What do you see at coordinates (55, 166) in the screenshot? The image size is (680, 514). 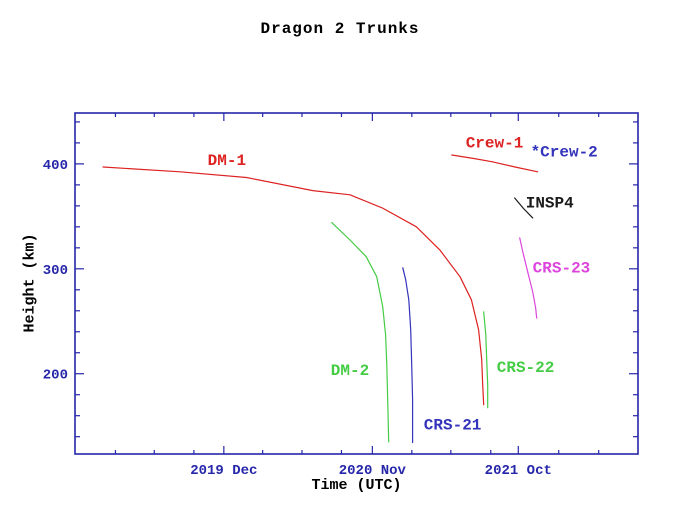 I see `y-tick-label: 400` at bounding box center [55, 166].